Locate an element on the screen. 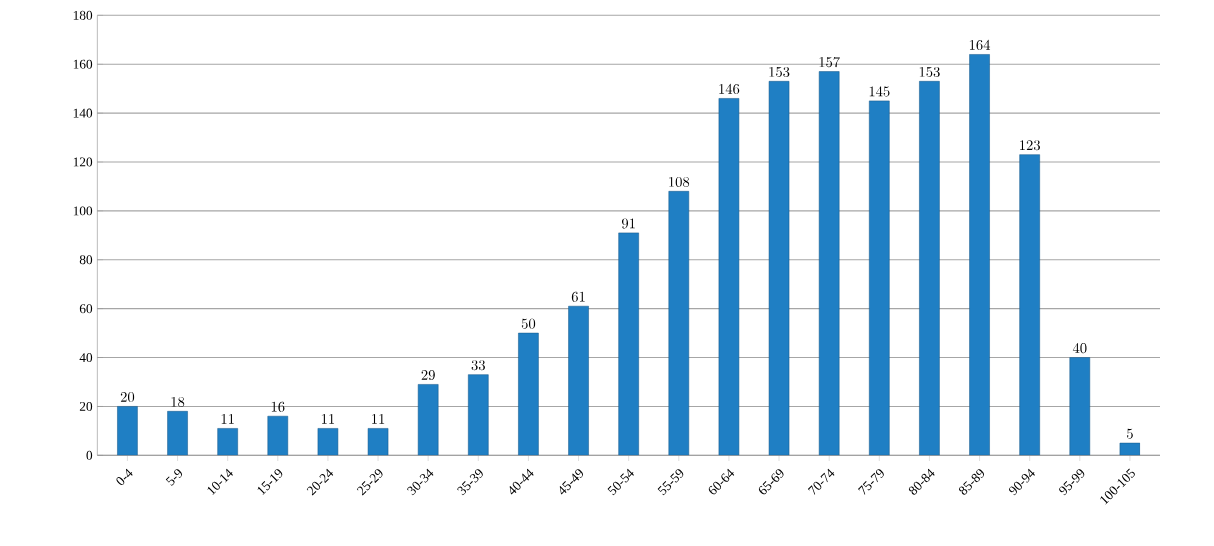  data-label: 16 is located at coordinates (278, 406).